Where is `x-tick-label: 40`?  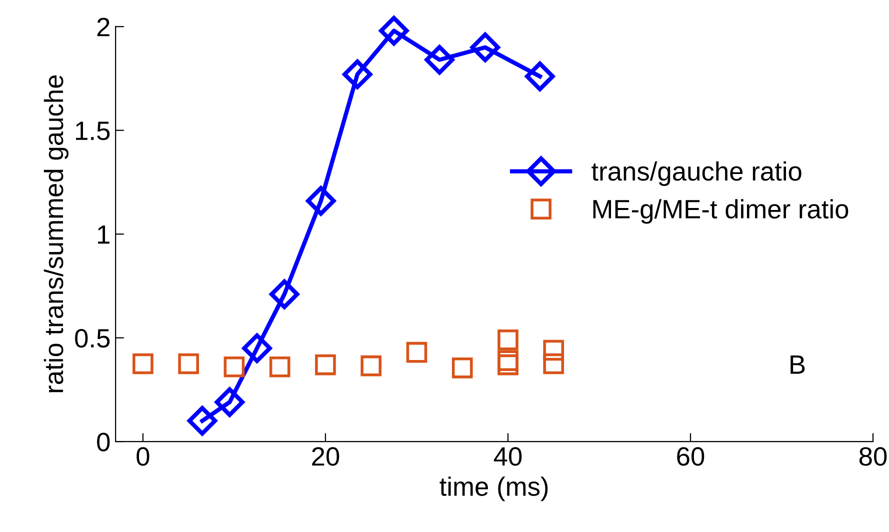 x-tick-label: 40 is located at coordinates (508, 456).